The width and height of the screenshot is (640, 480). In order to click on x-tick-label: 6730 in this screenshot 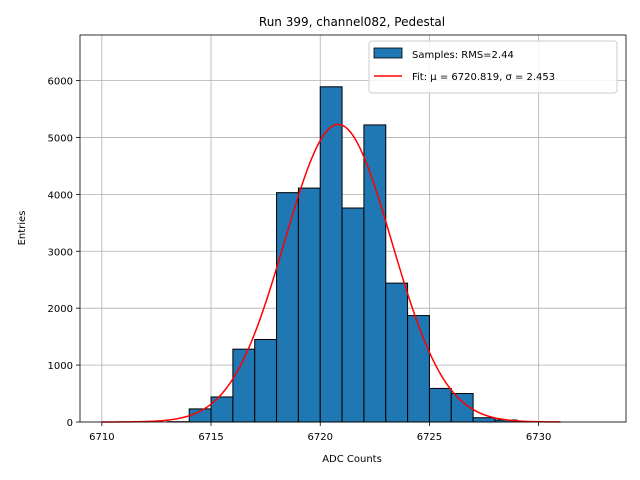, I will do `click(538, 437)`.